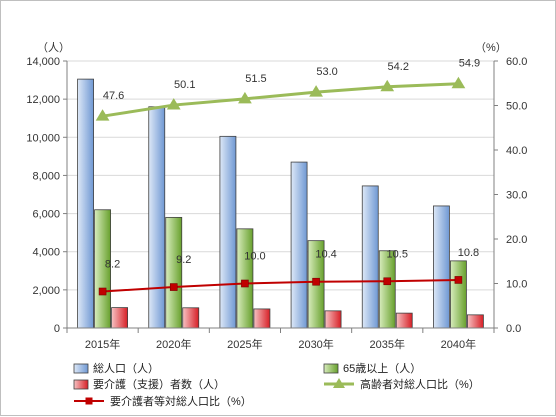  Describe the element at coordinates (491, 47) in the screenshot. I see `right-axis-unit: （%）` at that location.